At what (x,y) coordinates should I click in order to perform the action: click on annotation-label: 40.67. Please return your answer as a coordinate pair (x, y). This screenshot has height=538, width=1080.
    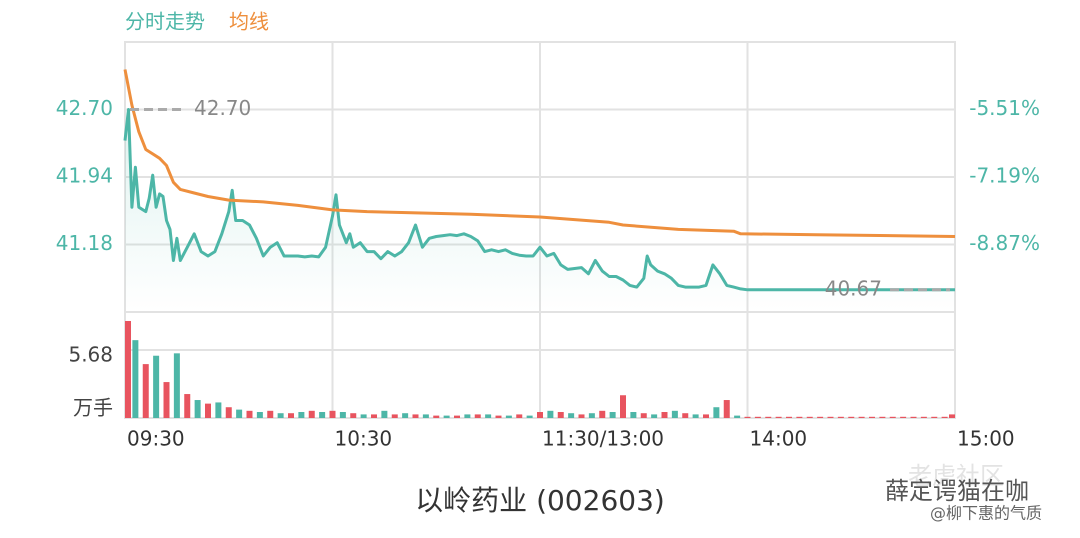
    Looking at the image, I should click on (853, 288).